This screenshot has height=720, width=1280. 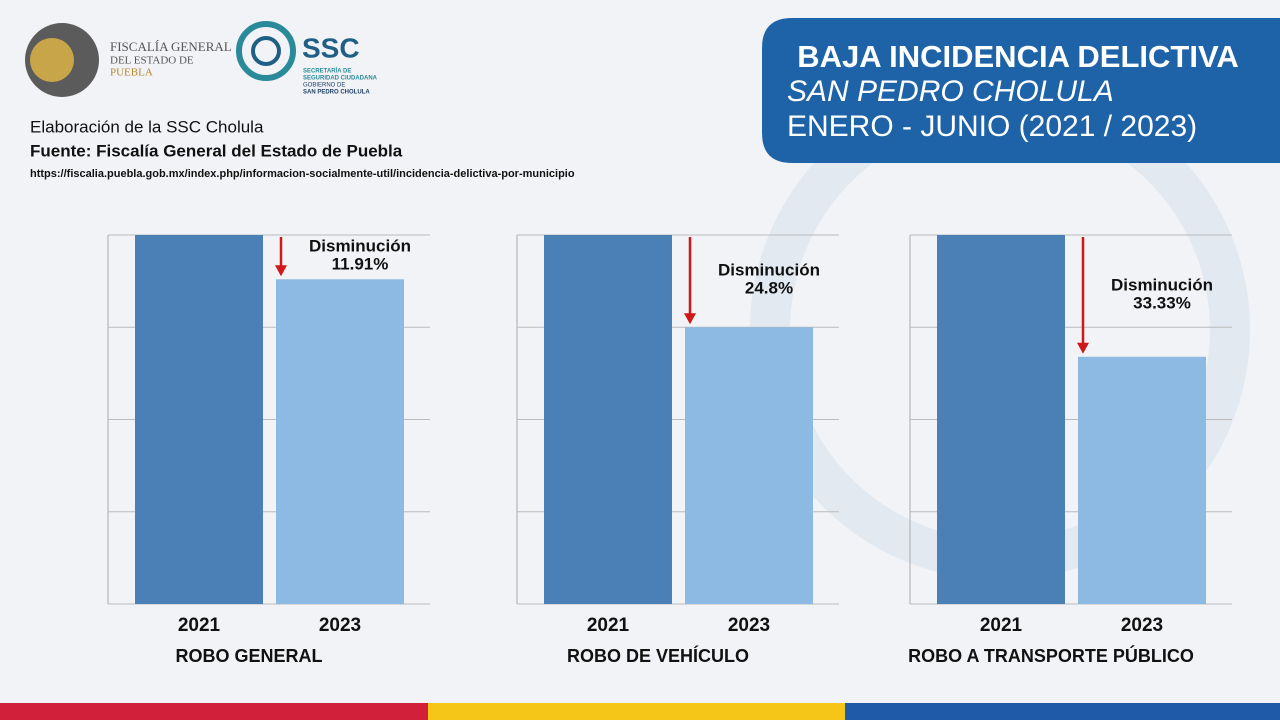 What do you see at coordinates (147, 126) in the screenshot?
I see `source-text: Elaboración de la SSC Cholula` at bounding box center [147, 126].